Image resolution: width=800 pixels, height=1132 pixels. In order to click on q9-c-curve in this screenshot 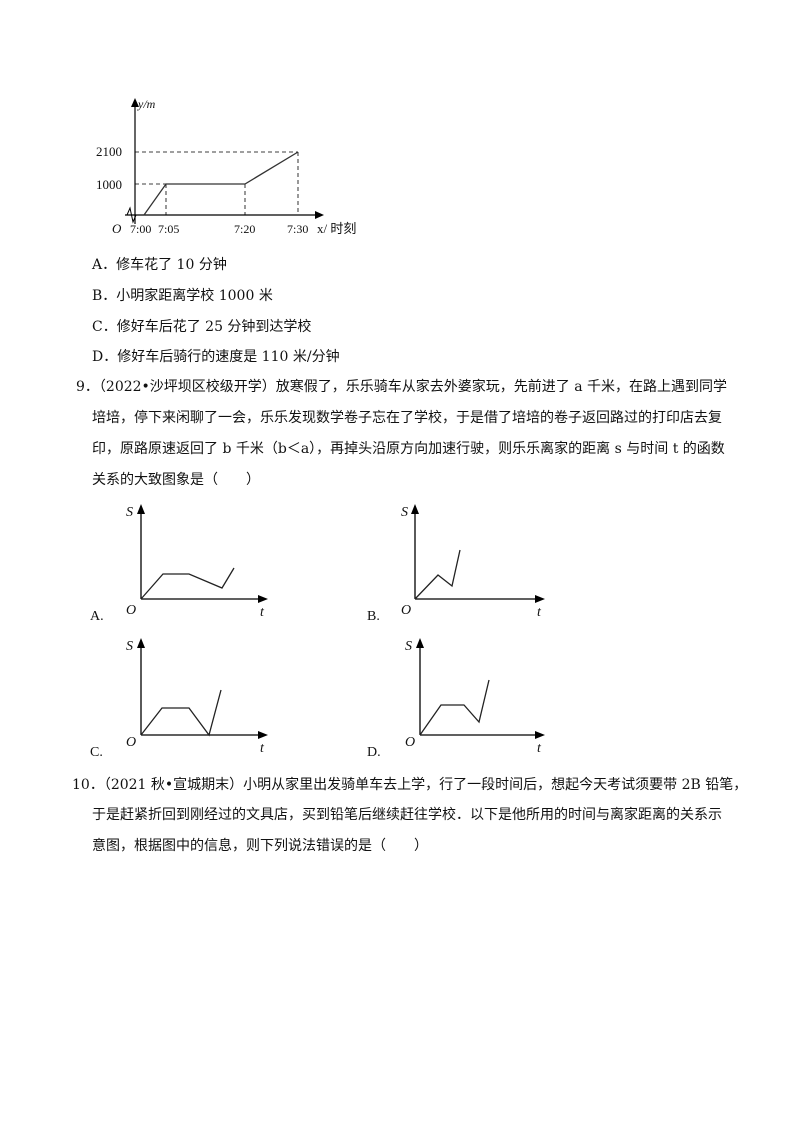, I will do `click(181, 713)`.